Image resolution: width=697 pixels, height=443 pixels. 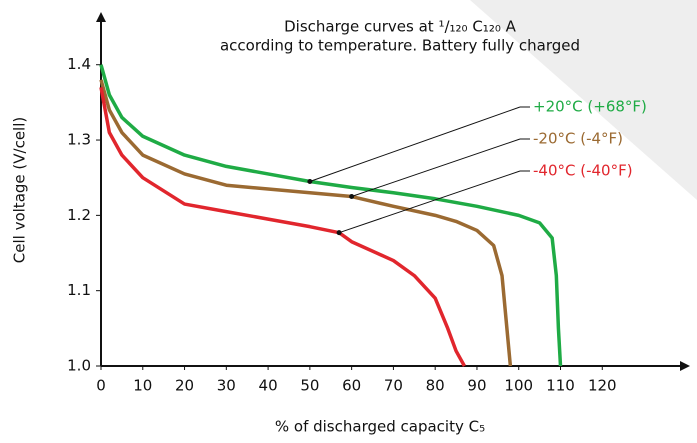 What do you see at coordinates (518, 386) in the screenshot?
I see `x-tick-label: 100` at bounding box center [518, 386].